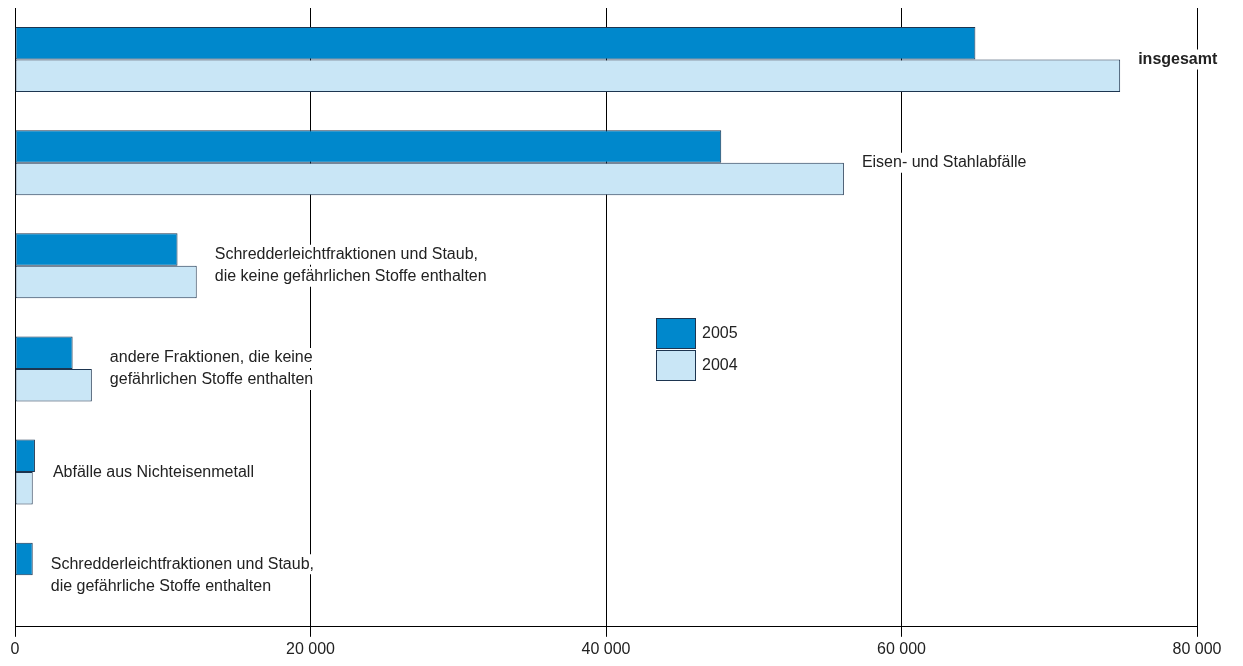 The width and height of the screenshot is (1243, 666). I want to click on x-tick-label: 20 000, so click(311, 648).